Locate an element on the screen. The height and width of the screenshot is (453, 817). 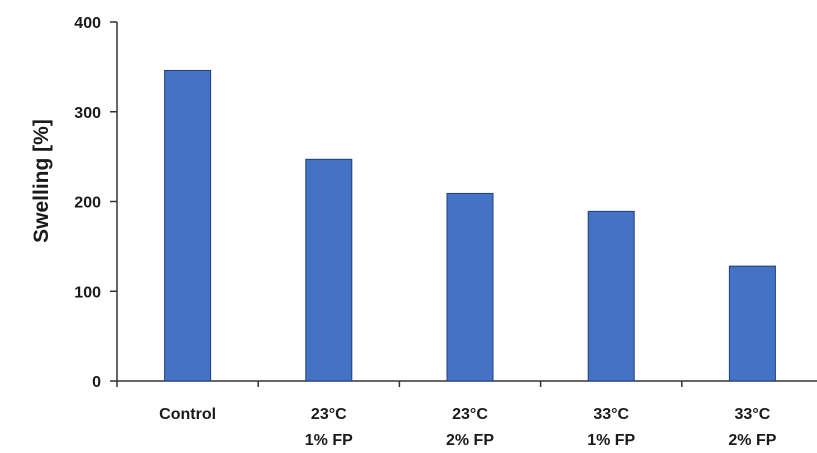
x-category-label: Control is located at coordinates (187, 414).